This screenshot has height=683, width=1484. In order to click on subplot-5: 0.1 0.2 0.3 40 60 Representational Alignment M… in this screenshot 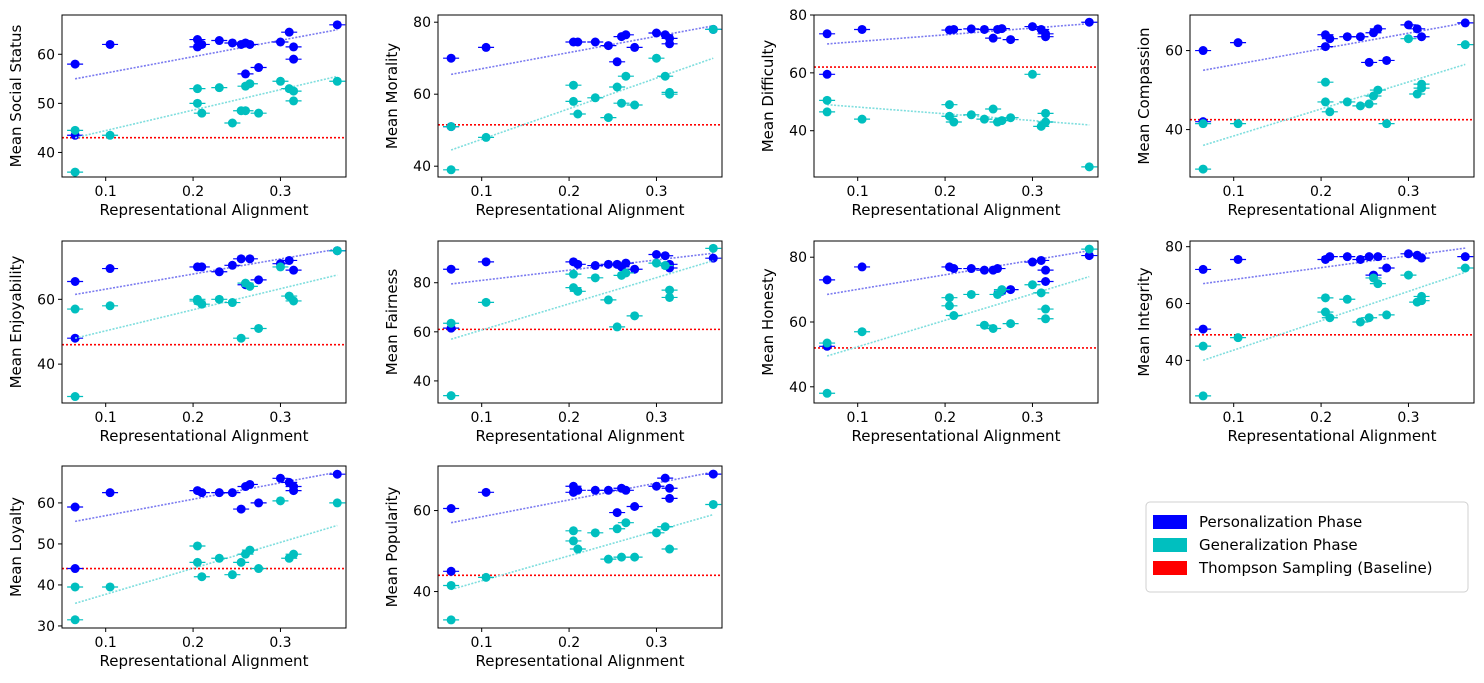, I will do `click(177, 342)`.